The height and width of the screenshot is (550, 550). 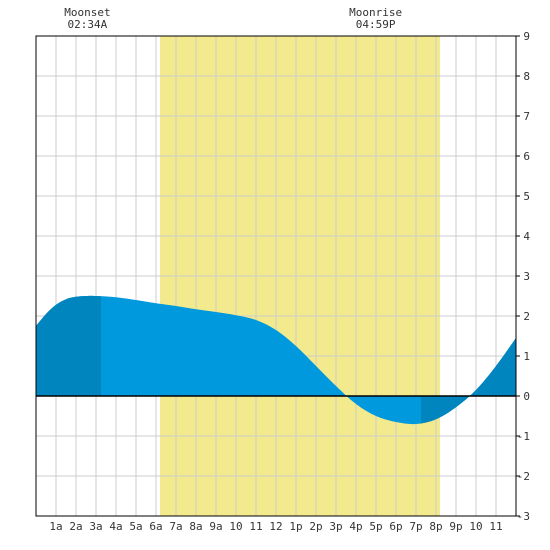 I want to click on x-tick-label: 8p, so click(x=435, y=526).